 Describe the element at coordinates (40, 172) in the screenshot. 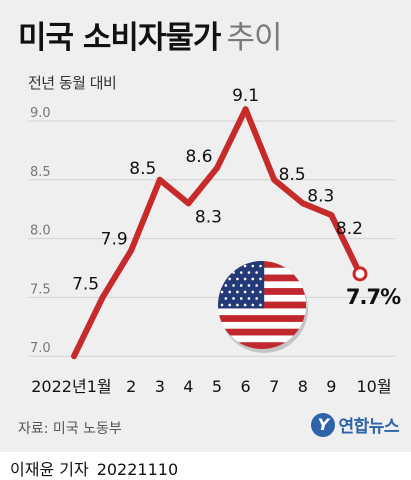

I see `y-tick-label: 8.5` at that location.